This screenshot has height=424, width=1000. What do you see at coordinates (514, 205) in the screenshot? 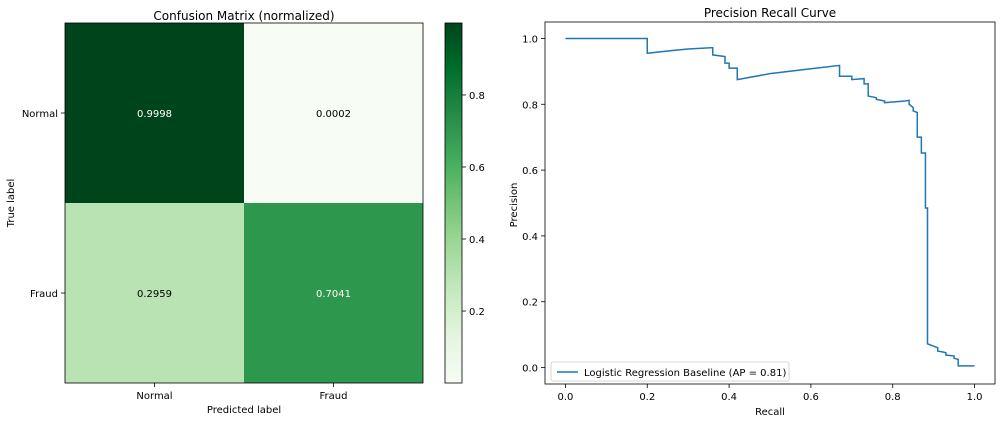
I see `pr-ylabel: Precision` at bounding box center [514, 205].